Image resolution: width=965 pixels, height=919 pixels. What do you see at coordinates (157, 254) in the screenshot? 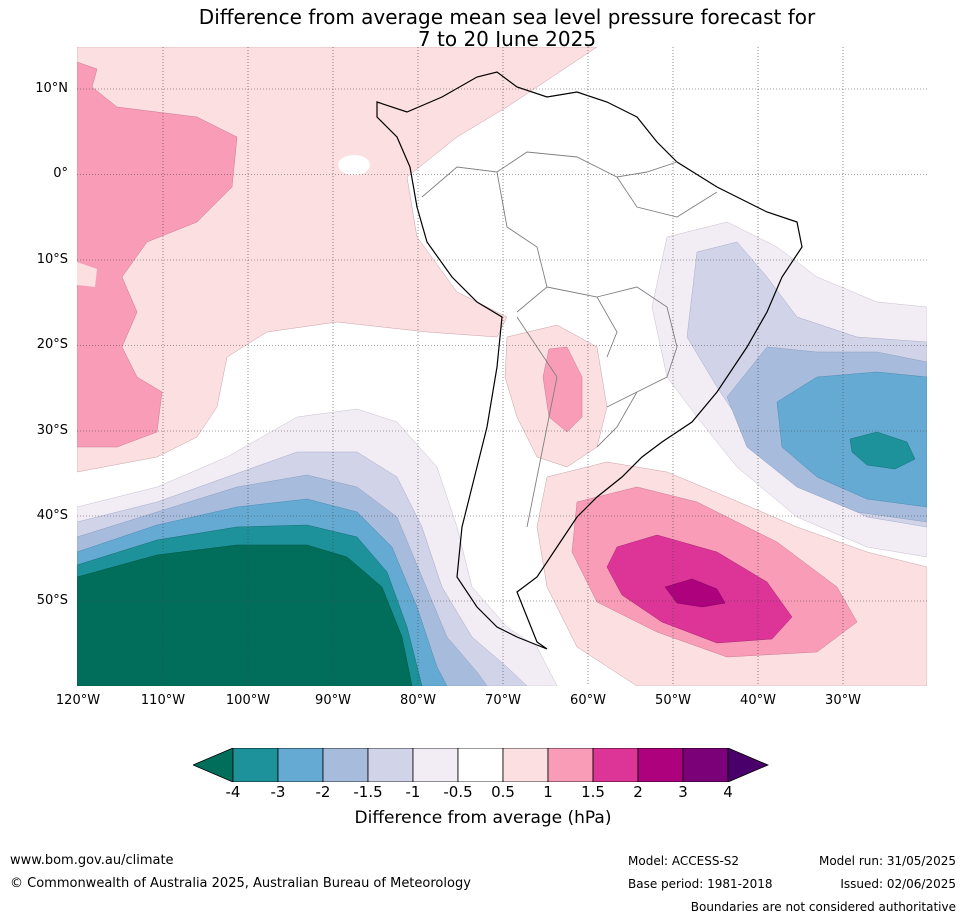
I see `pacific-positive-1-region` at bounding box center [157, 254].